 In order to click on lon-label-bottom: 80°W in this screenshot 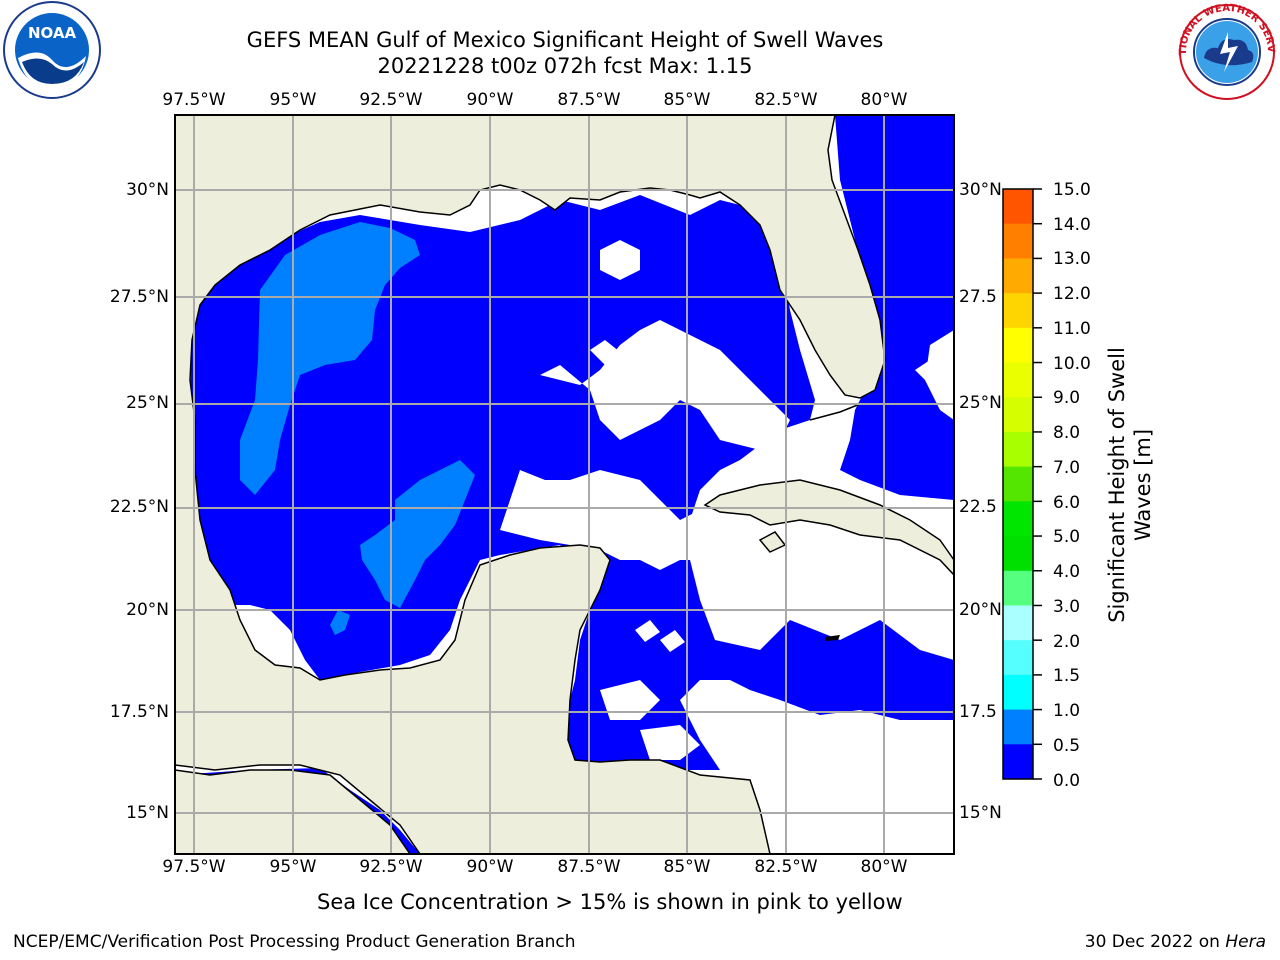, I will do `click(884, 867)`.